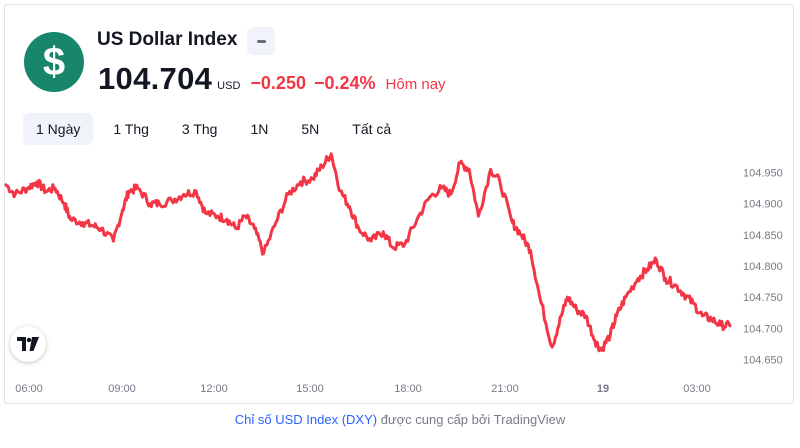 Image resolution: width=800 pixels, height=448 pixels. Describe the element at coordinates (259, 129) in the screenshot. I see `tab-1-year: 1N` at that location.